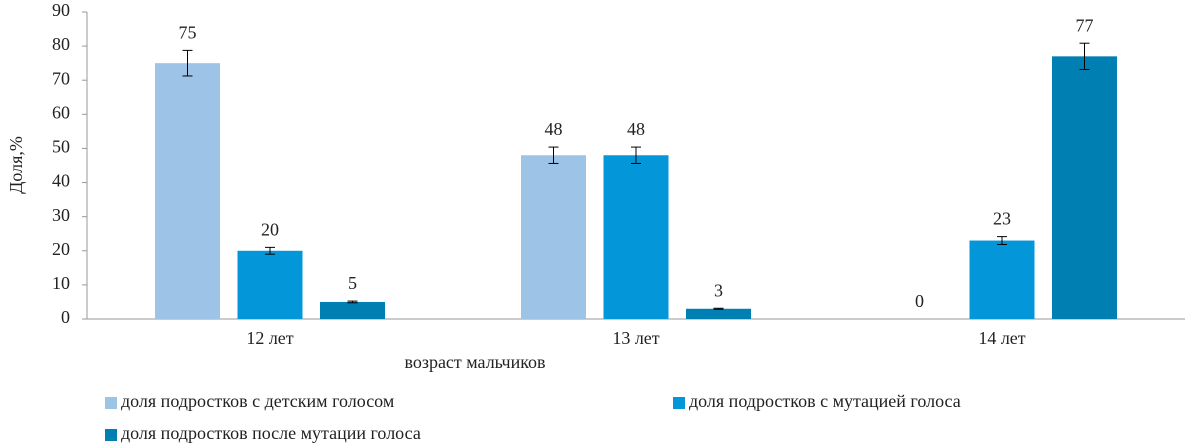  What do you see at coordinates (61, 10) in the screenshot?
I see `y-tick-label: 90` at bounding box center [61, 10].